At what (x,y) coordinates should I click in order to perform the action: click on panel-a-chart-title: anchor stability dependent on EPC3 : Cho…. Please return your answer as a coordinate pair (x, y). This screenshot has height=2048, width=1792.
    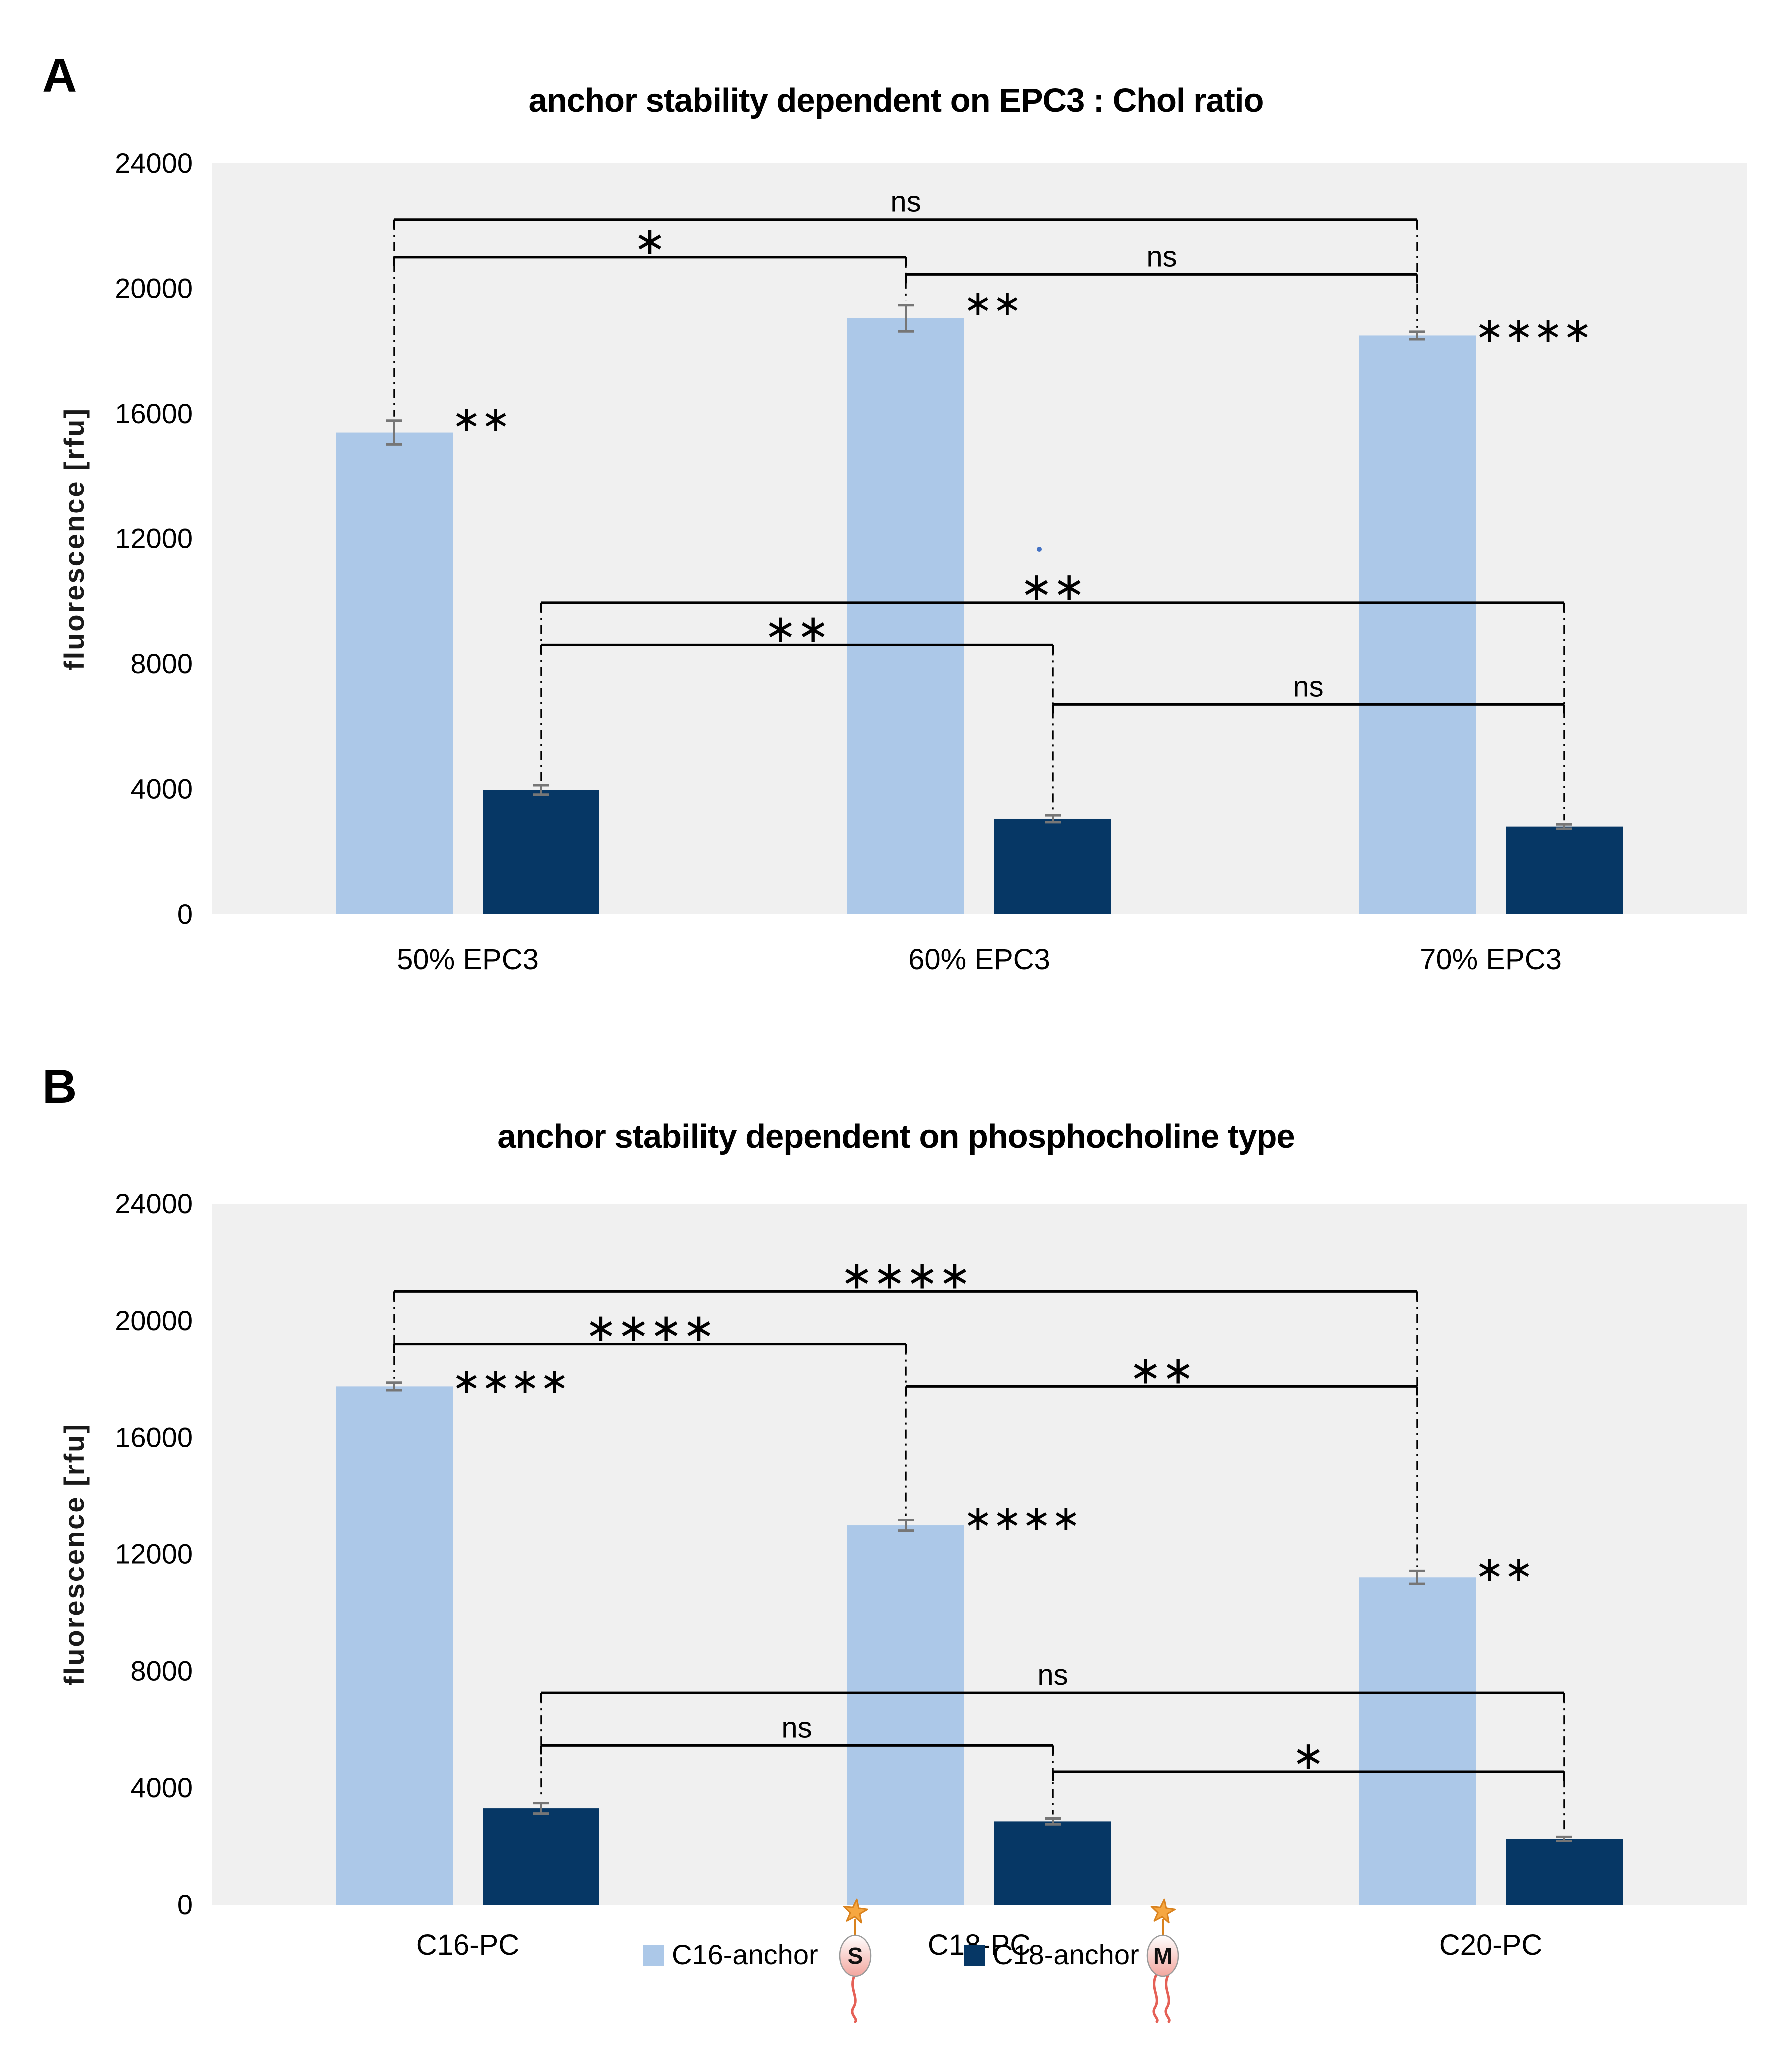
    Looking at the image, I should click on (896, 100).